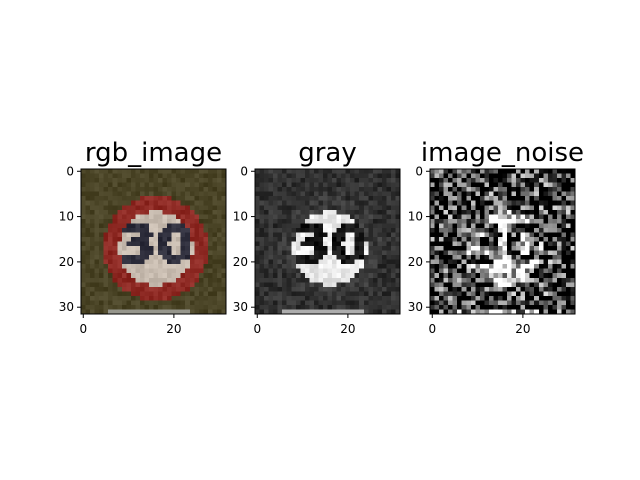 The height and width of the screenshot is (480, 640). Describe the element at coordinates (502, 153) in the screenshot. I see `panel-title: image_noise` at that location.